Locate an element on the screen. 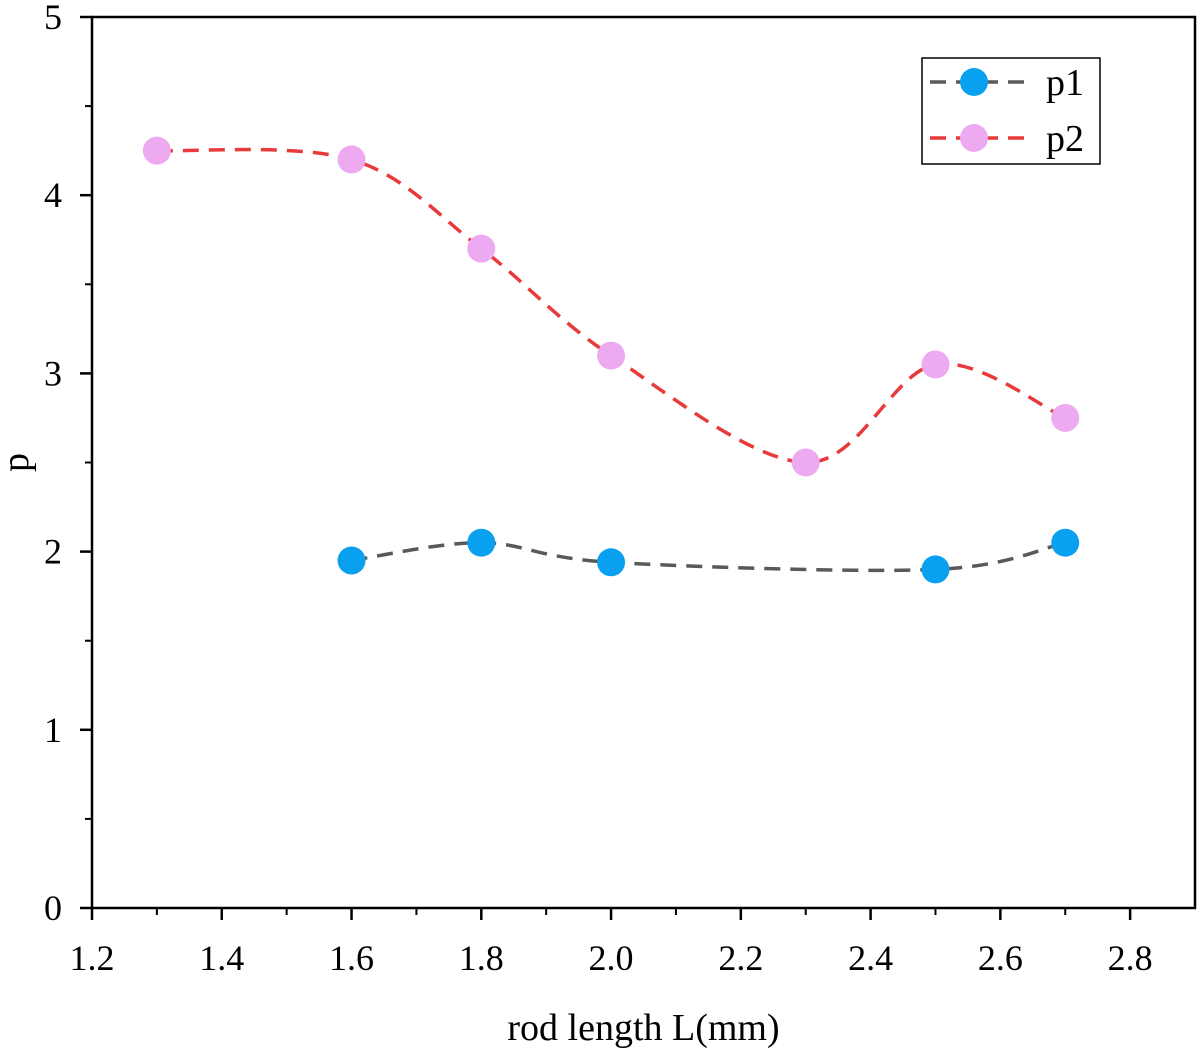 Image resolution: width=1200 pixels, height=1052 pixels. p2-legend-marker is located at coordinates (974, 138).